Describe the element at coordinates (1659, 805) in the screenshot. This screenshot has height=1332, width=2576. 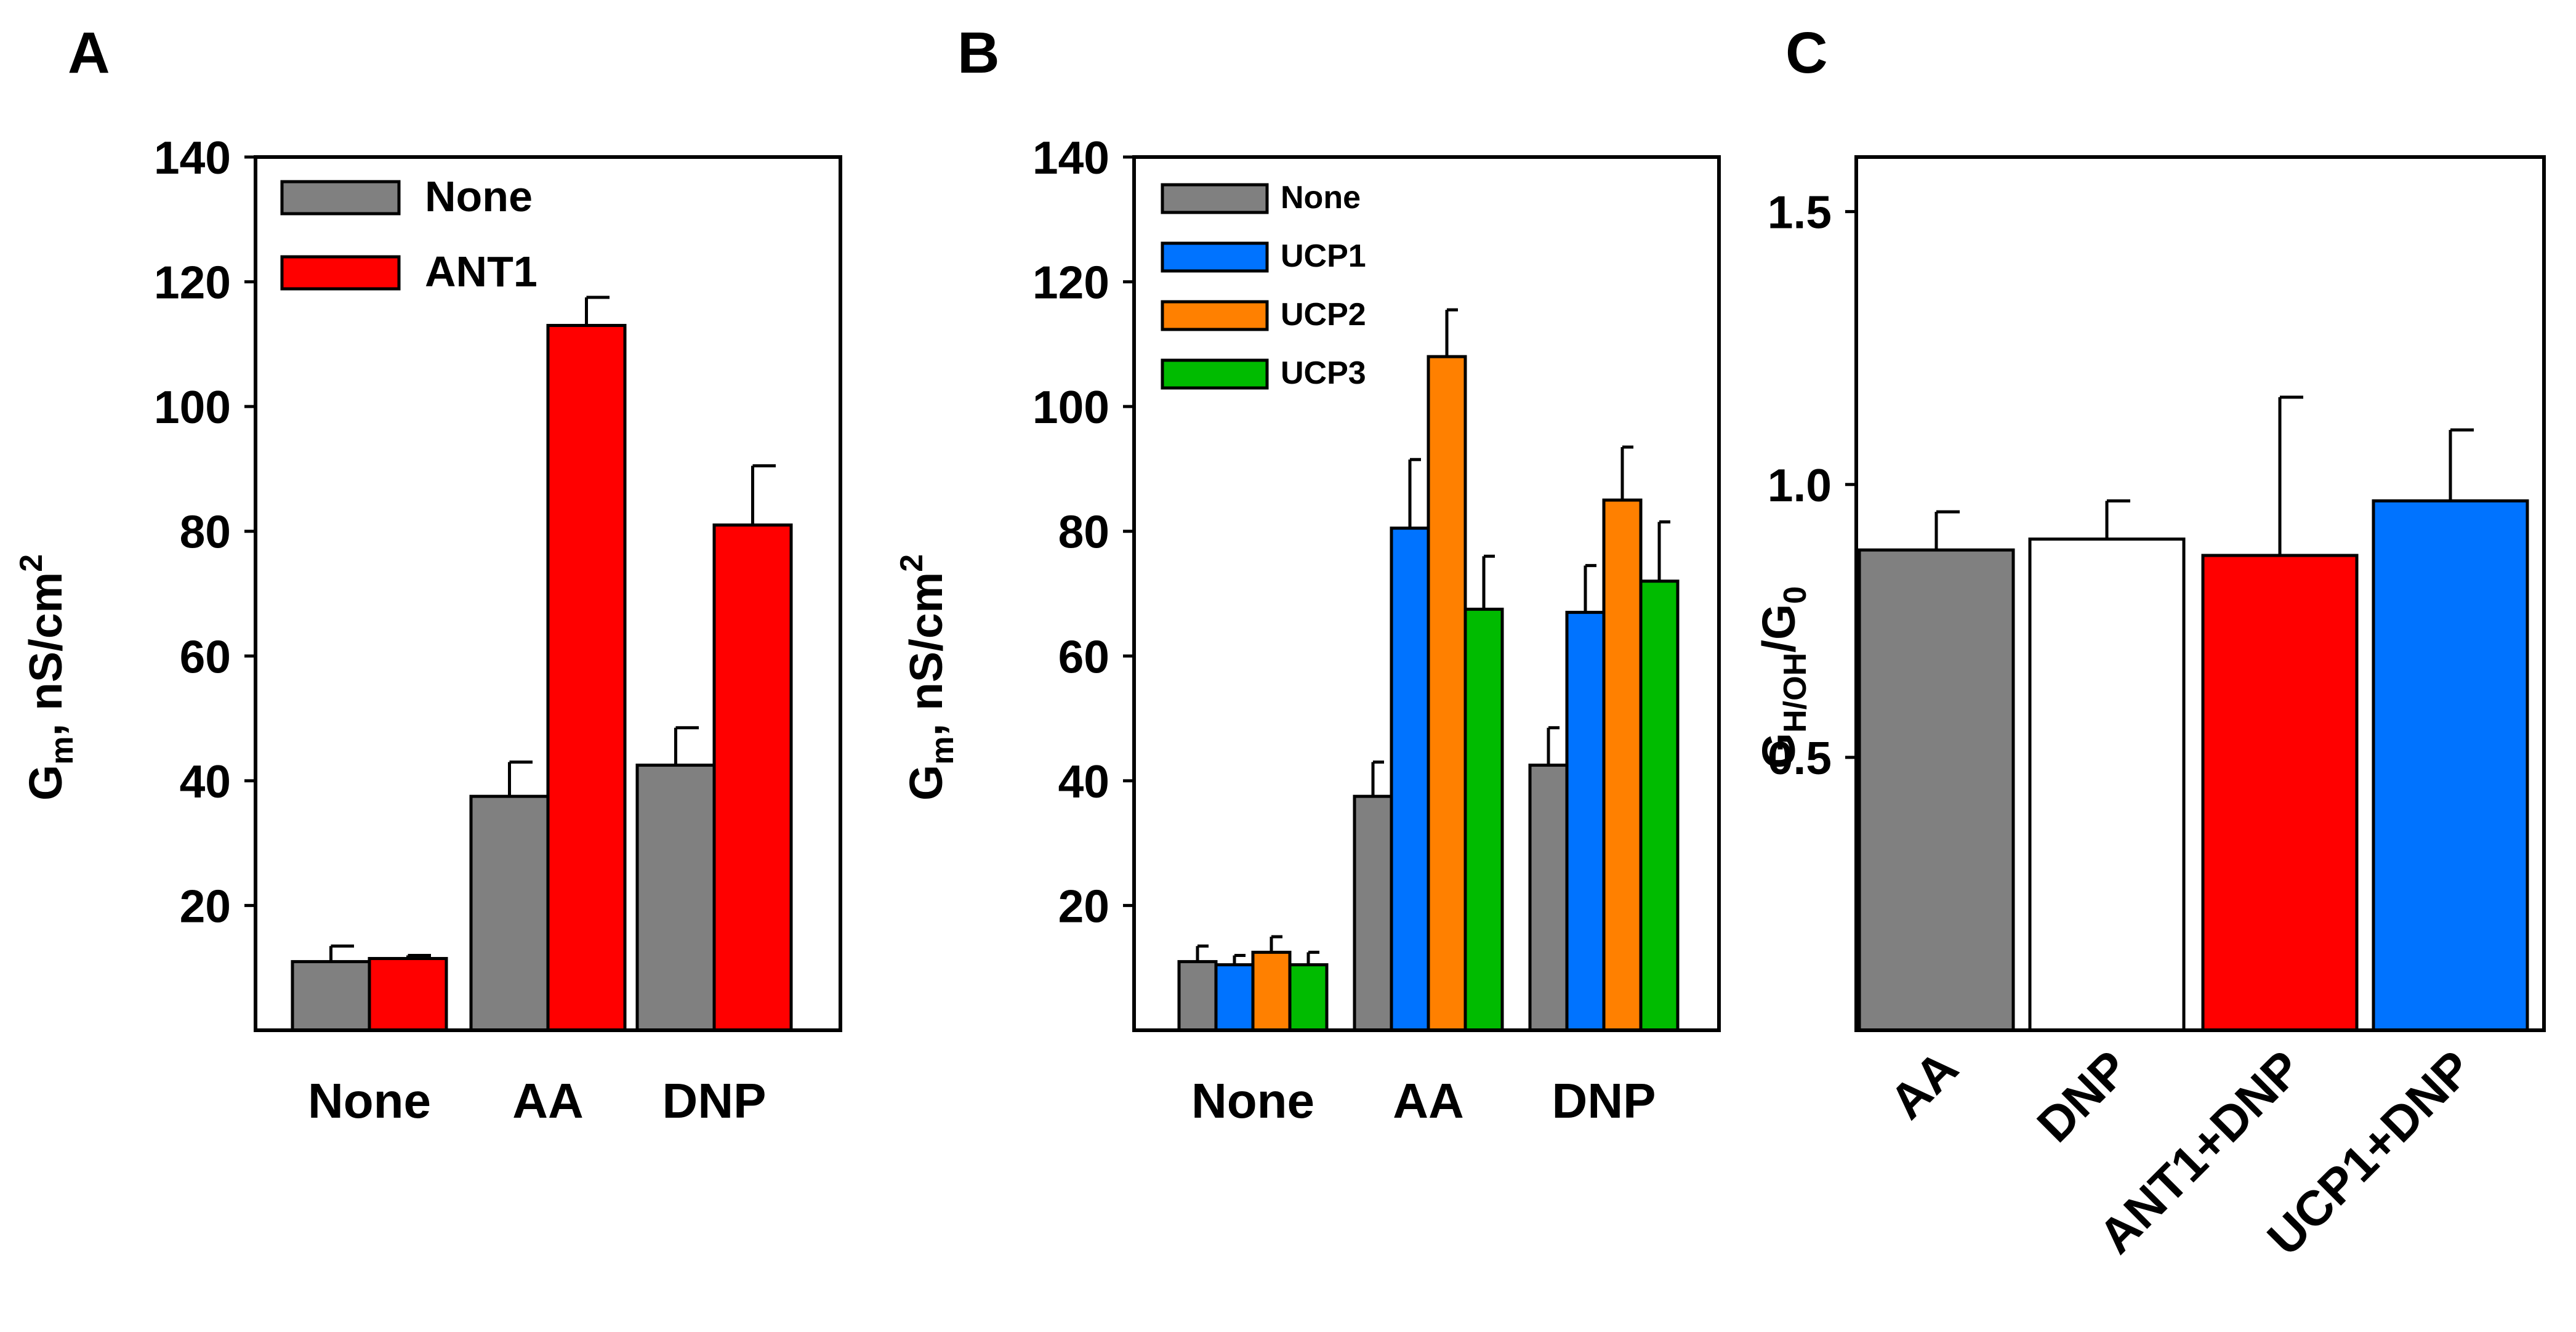
I see `bar-ucp3-dnp` at that location.